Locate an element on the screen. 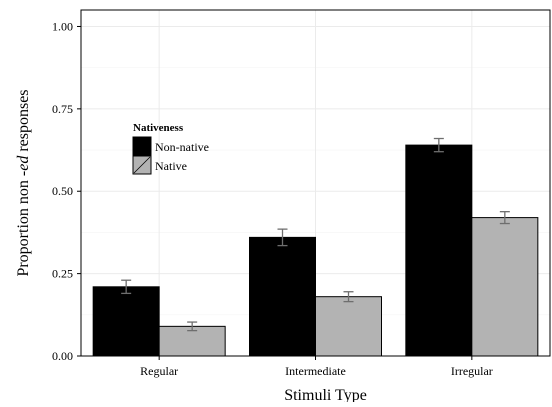 This screenshot has height=407, width=552. y-axis-title: Proportion non -ed responses is located at coordinates (23, 182).